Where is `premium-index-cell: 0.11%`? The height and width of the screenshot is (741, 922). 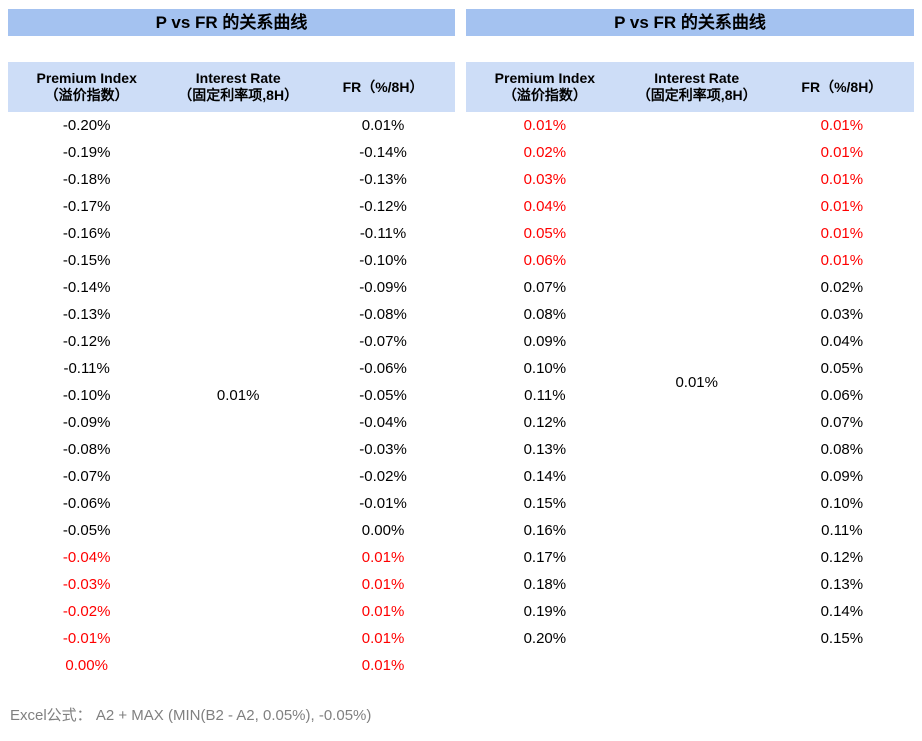
premium-index-cell: 0.11% is located at coordinates (545, 395).